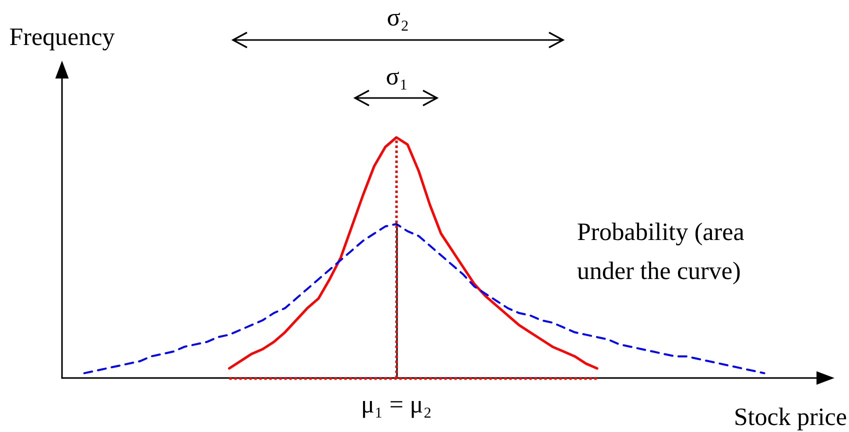 This screenshot has width=849, height=432. I want to click on text: μ₁ = μ₂, so click(396, 405).